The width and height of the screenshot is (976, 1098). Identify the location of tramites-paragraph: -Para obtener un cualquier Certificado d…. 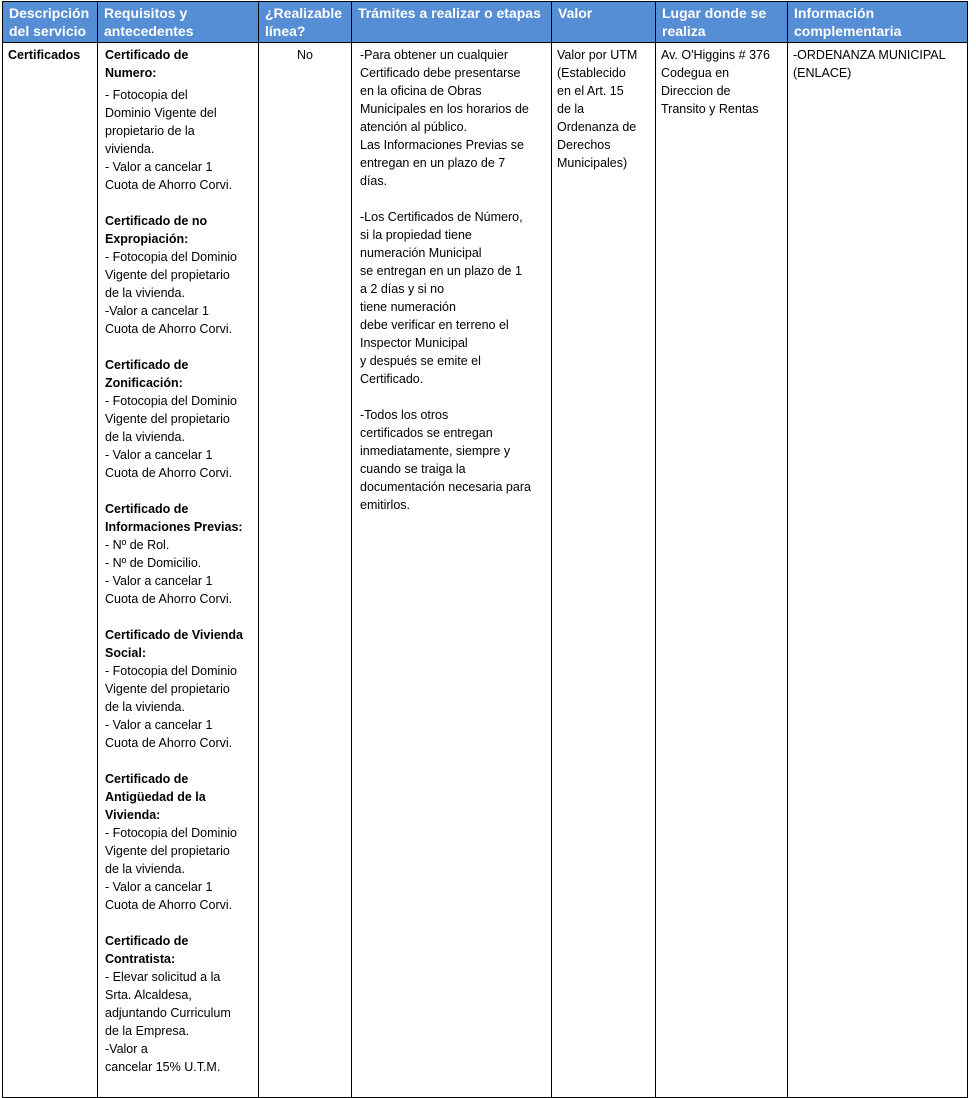
(444, 118).